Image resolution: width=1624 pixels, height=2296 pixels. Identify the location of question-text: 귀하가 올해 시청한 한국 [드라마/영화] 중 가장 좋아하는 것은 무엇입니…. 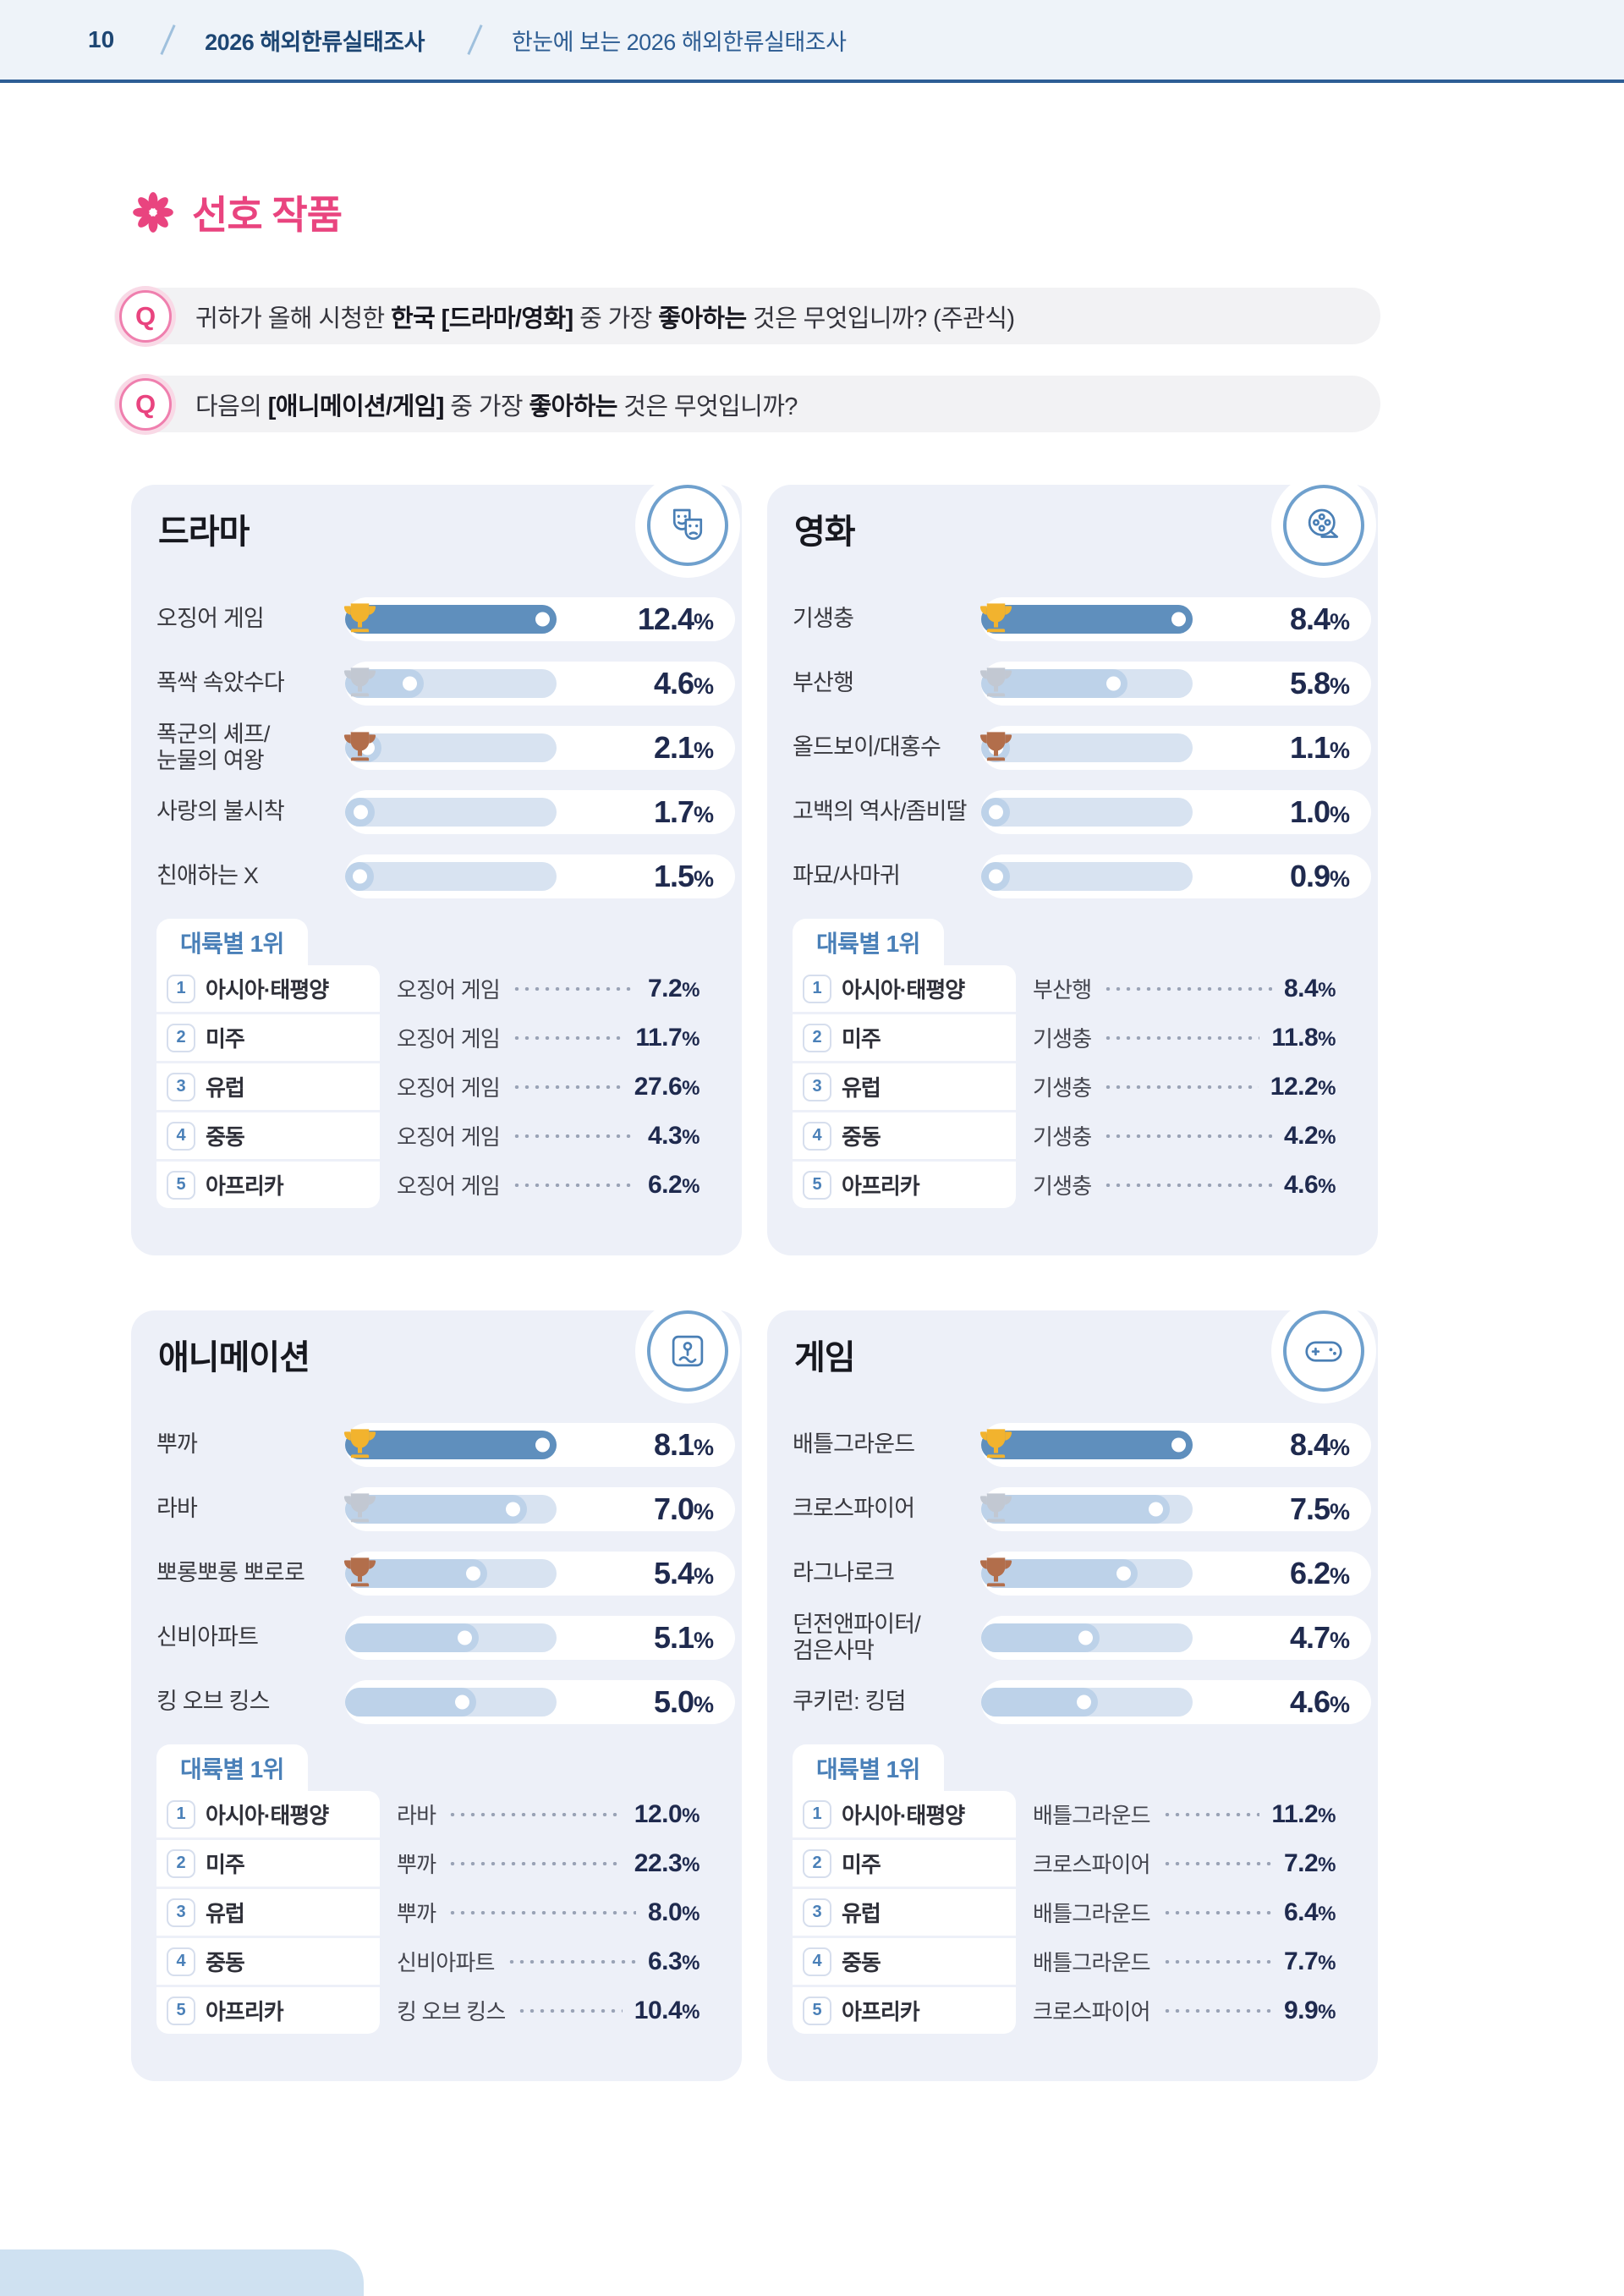
(605, 316).